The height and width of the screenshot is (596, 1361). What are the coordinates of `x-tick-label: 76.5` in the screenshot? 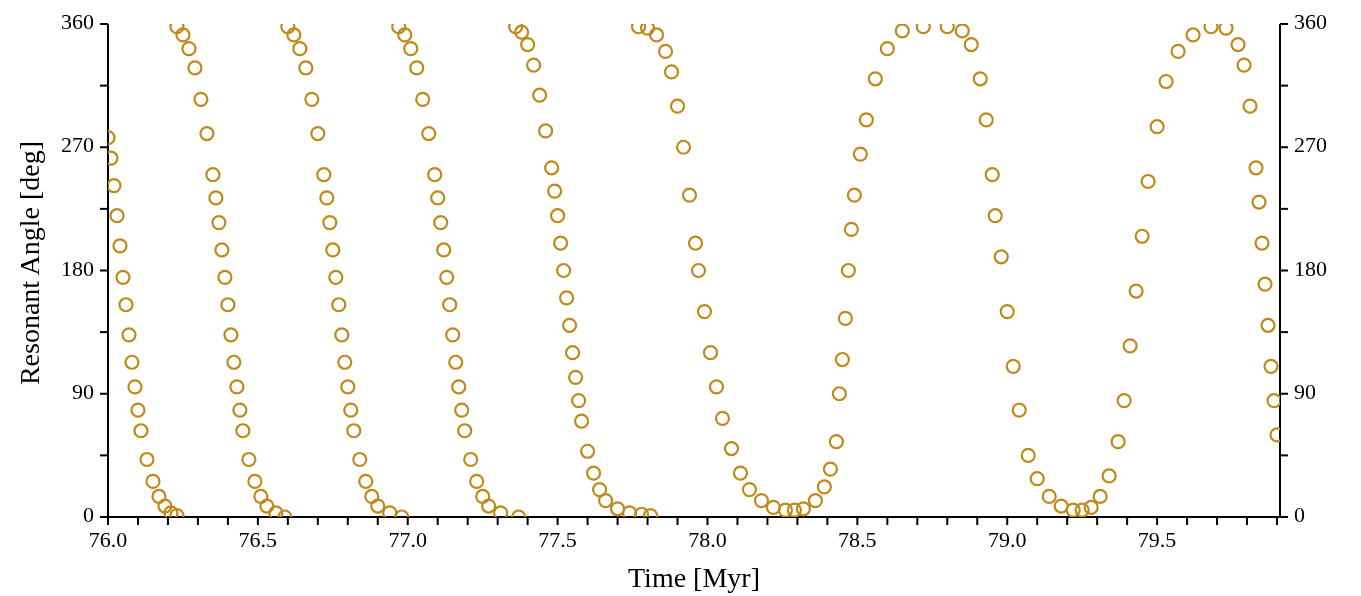 It's located at (258, 539).